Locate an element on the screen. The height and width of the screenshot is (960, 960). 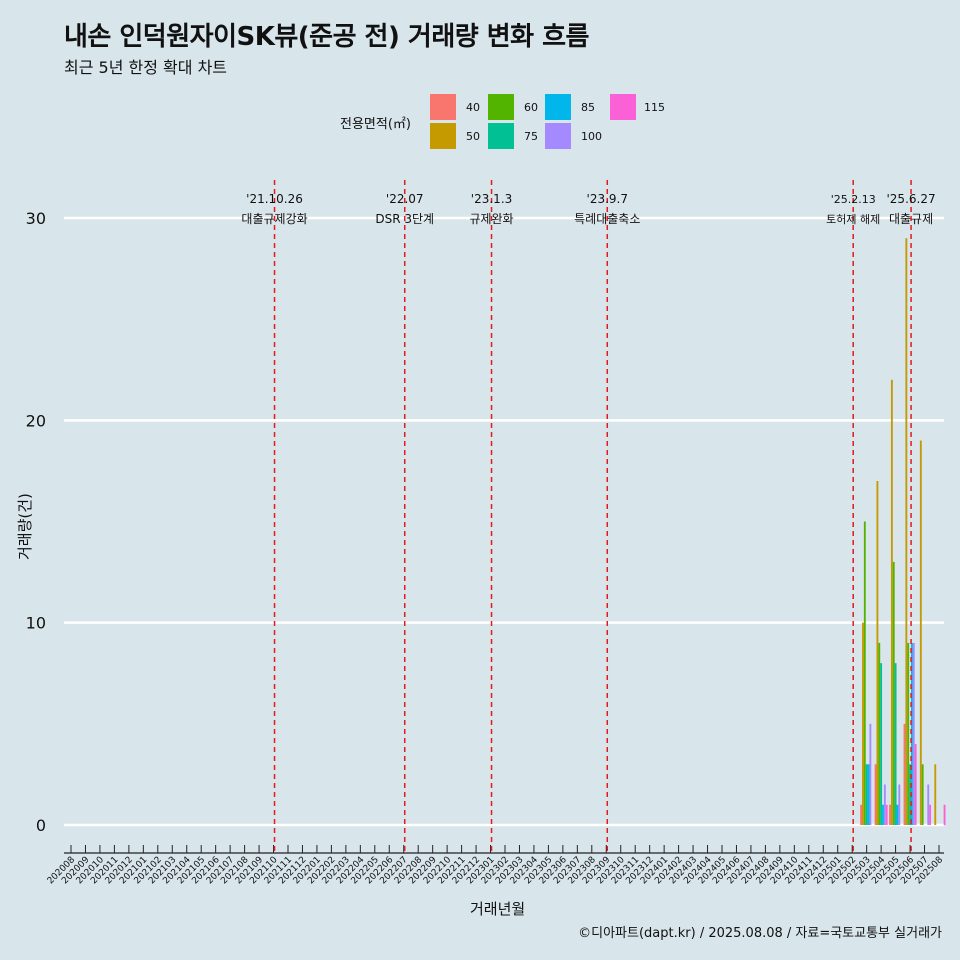
y-tick-label-30: 30 is located at coordinates (36, 218).